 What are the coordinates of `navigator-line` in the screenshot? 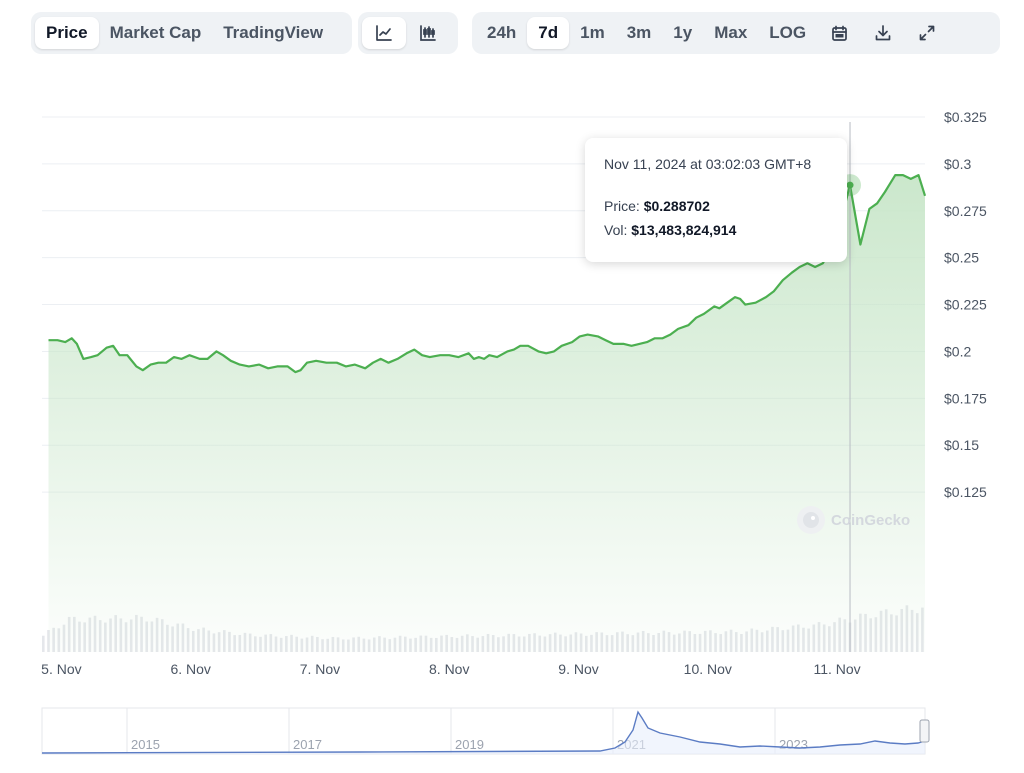 It's located at (483, 732).